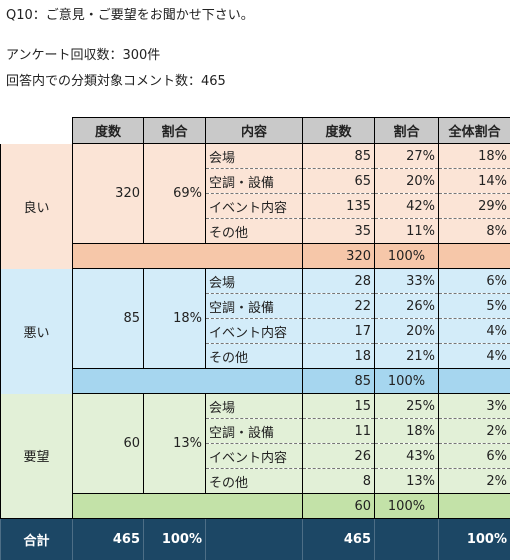 This screenshot has height=560, width=510. What do you see at coordinates (339, 506) in the screenshot?
I see `subtotal-count: 60` at bounding box center [339, 506].